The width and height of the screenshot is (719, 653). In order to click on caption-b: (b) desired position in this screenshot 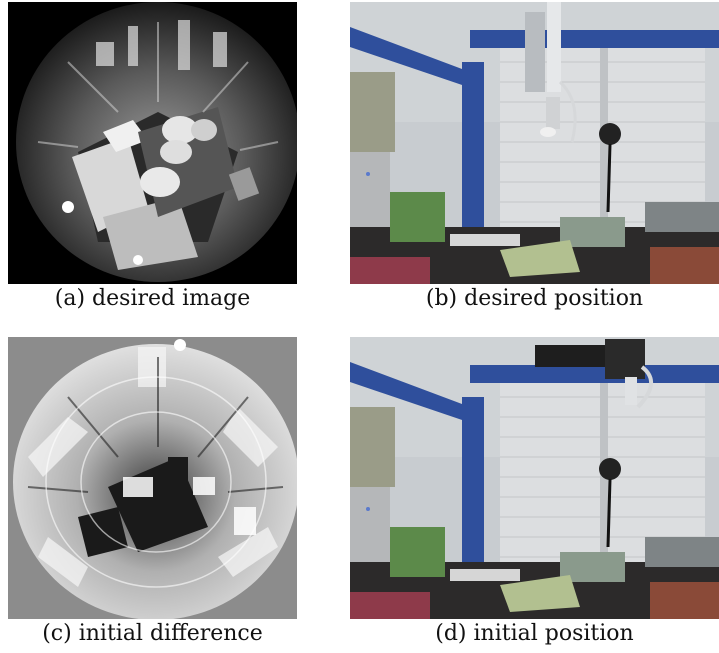, I will do `click(534, 298)`.